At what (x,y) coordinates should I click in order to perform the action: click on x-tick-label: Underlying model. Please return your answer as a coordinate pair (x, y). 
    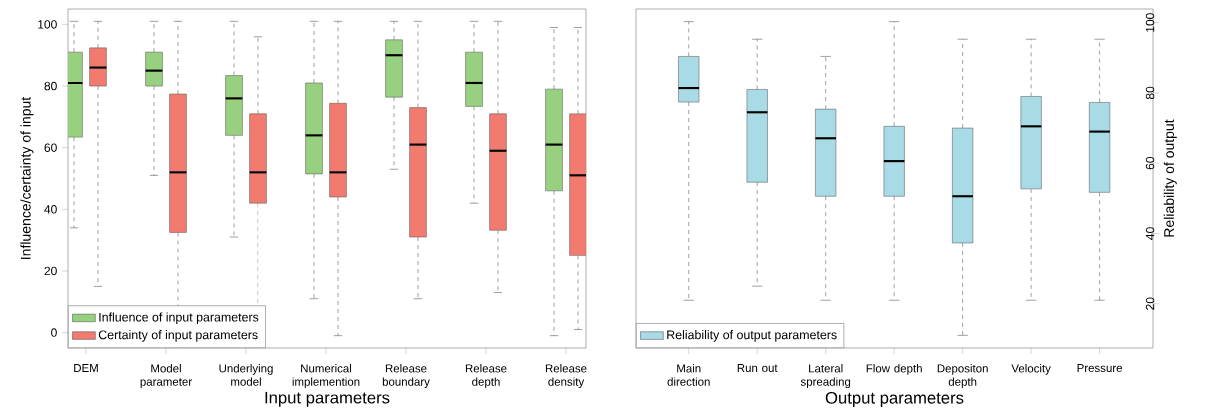
    Looking at the image, I should click on (246, 375).